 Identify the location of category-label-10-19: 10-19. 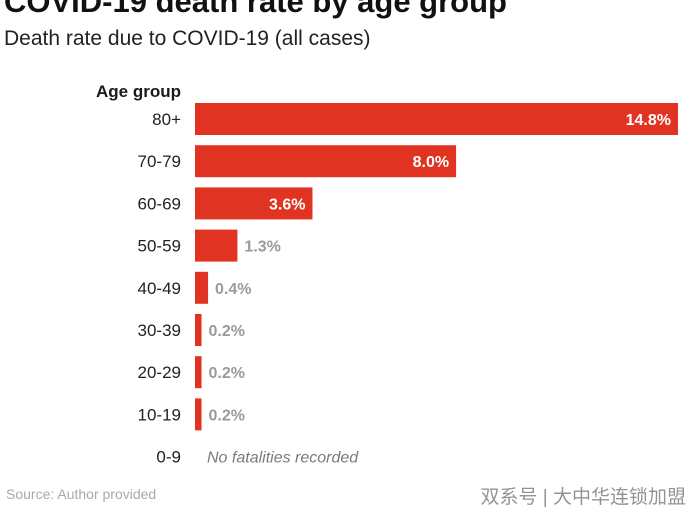
(159, 414).